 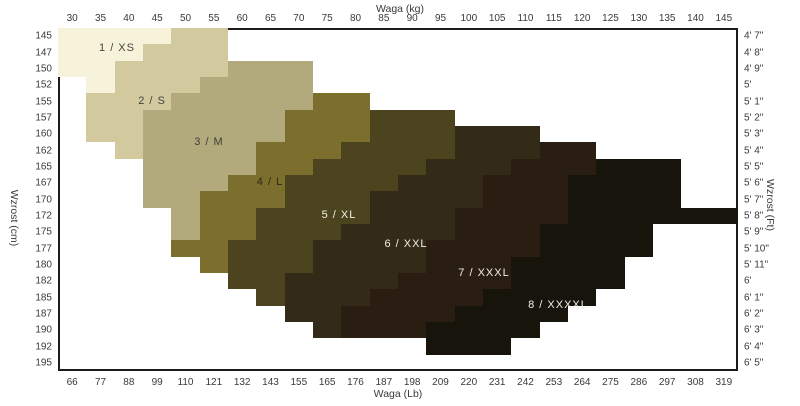 I want to click on bottom-tick-label: 88, so click(x=129, y=382).